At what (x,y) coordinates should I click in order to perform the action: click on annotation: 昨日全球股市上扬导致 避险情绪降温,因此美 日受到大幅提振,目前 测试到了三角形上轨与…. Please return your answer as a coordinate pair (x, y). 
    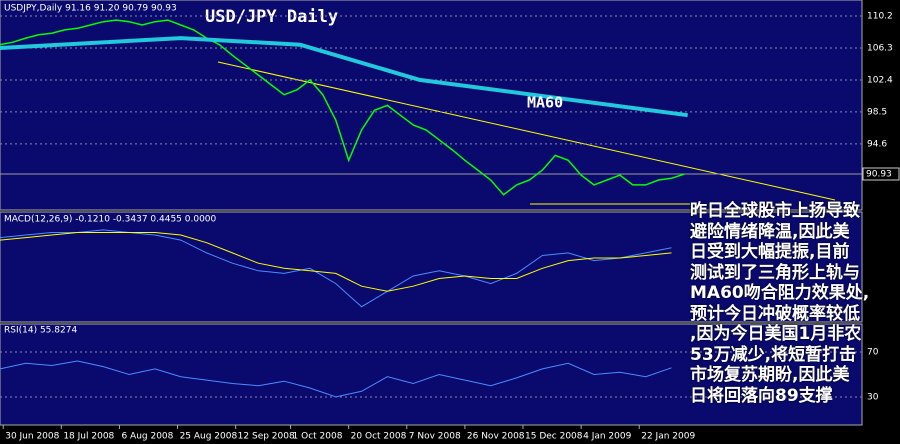
    Looking at the image, I should click on (795, 303).